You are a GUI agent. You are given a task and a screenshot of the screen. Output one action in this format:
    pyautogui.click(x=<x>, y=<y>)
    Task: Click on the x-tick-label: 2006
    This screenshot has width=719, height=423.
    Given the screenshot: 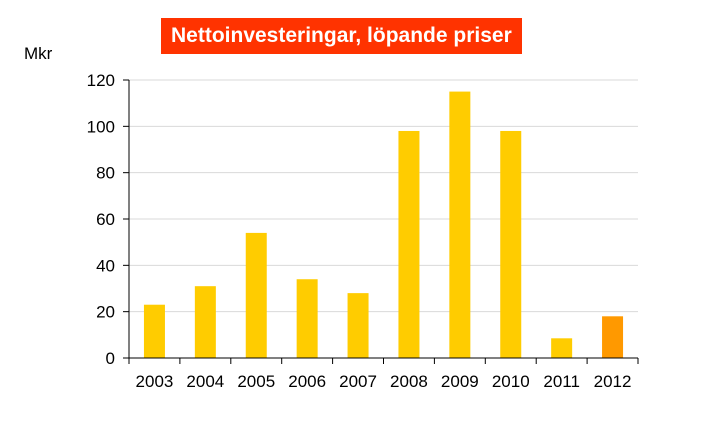 What is the action you would take?
    pyautogui.click(x=307, y=381)
    